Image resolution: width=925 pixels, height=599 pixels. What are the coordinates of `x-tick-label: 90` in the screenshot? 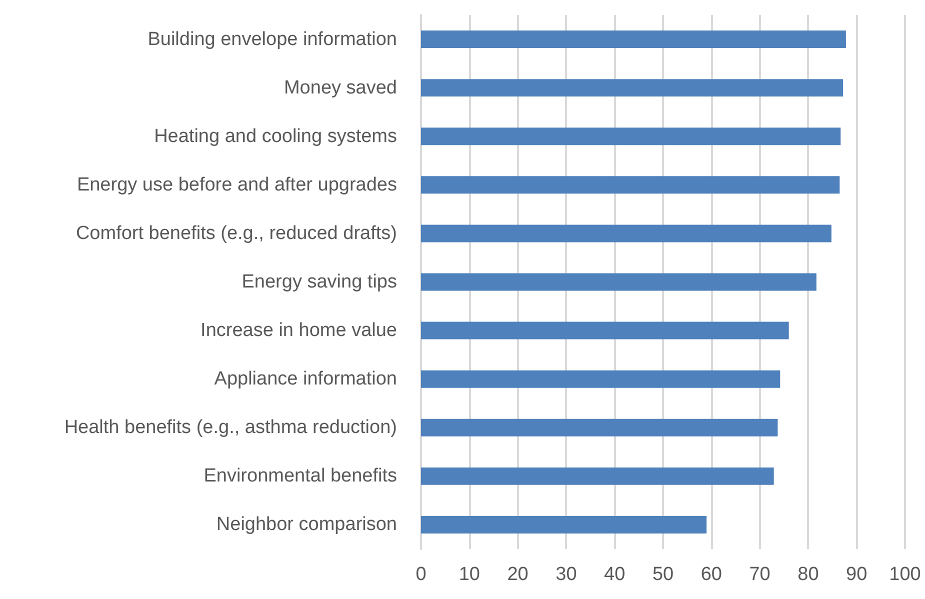 It's located at (857, 574).